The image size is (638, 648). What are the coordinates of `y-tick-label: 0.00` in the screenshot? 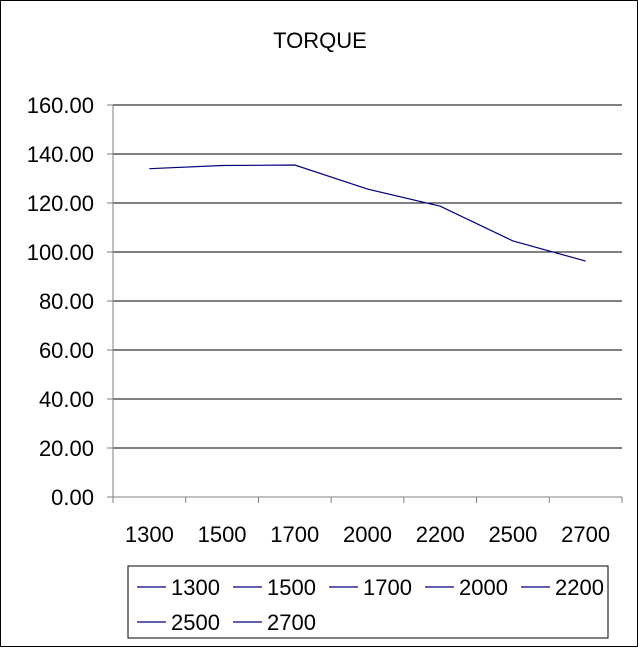 It's located at (72, 497).